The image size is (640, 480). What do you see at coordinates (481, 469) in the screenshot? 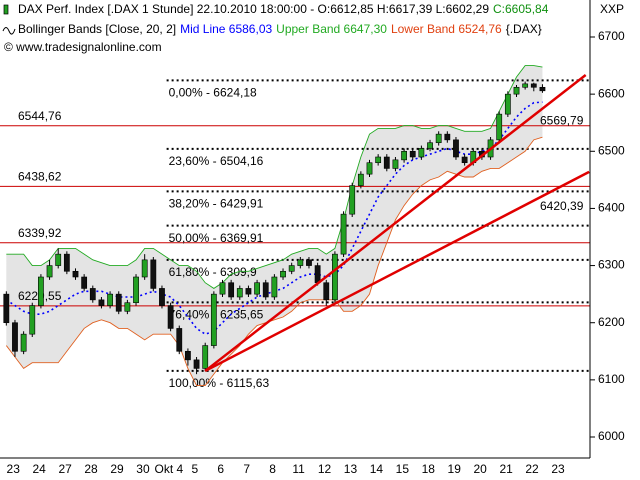
I see `x-tick-label: 20` at bounding box center [481, 469].